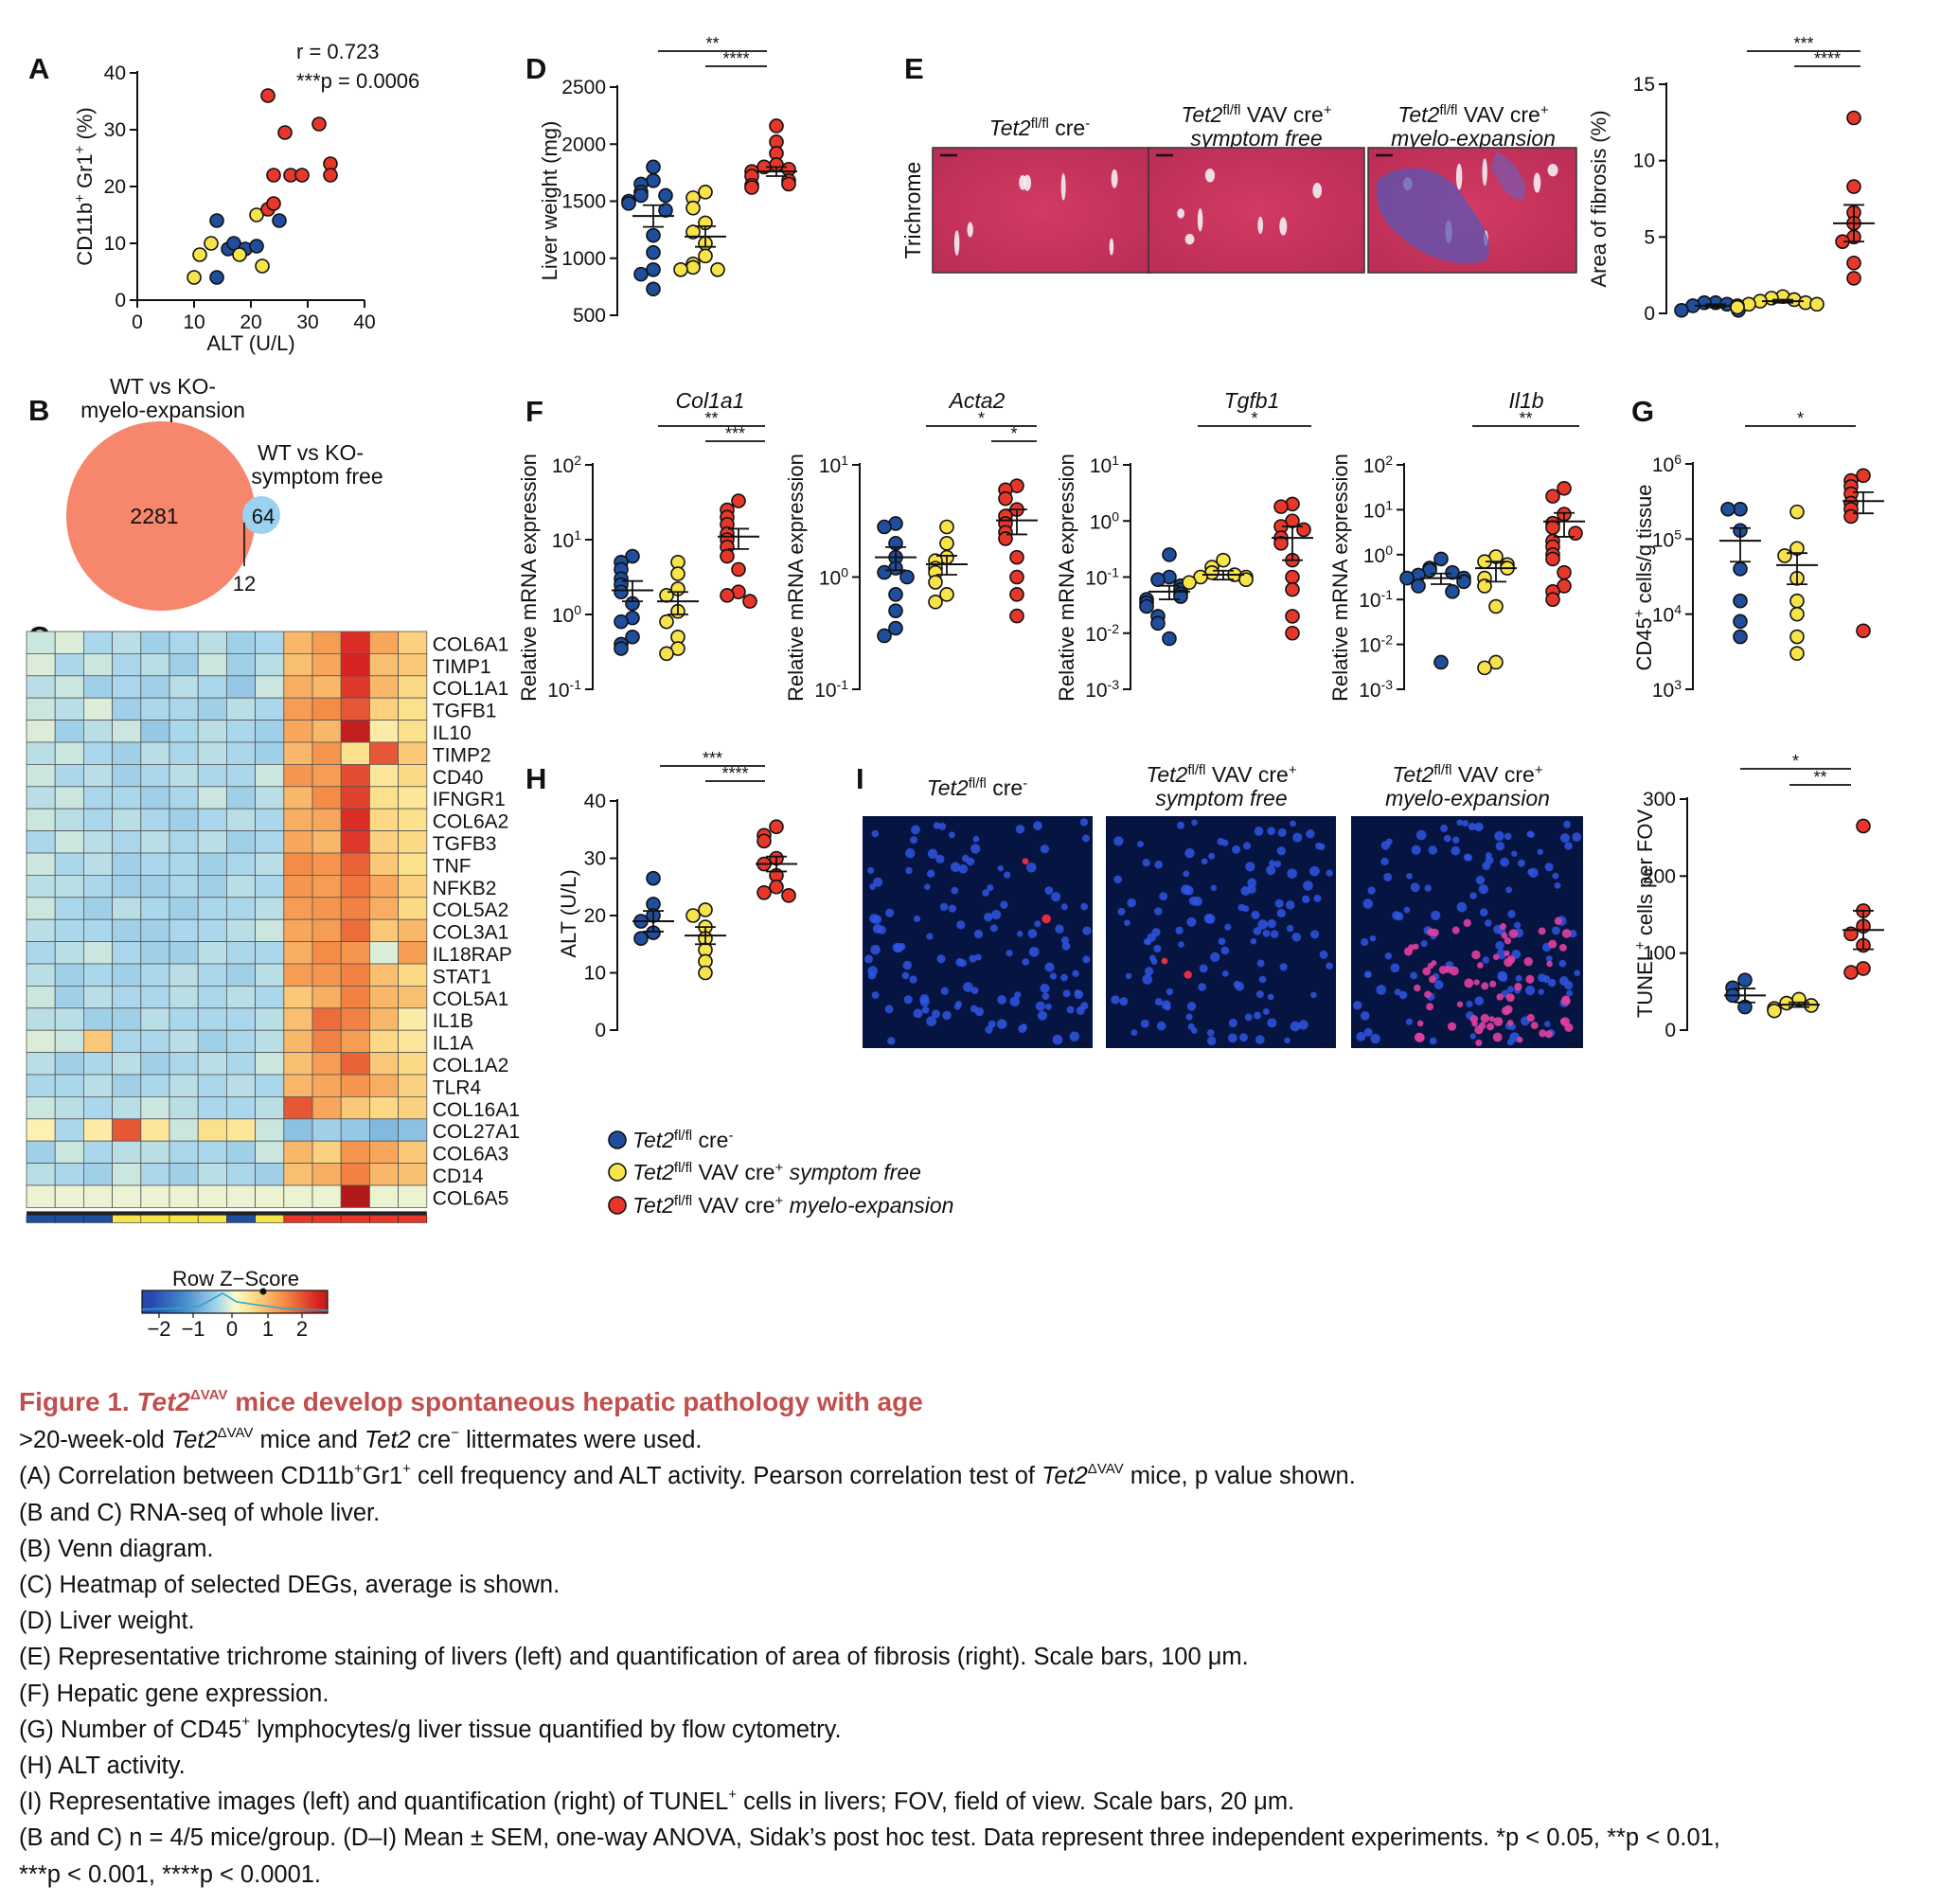 The height and width of the screenshot is (1904, 1958). I want to click on alt-point-myelo_expansion, so click(776, 887).